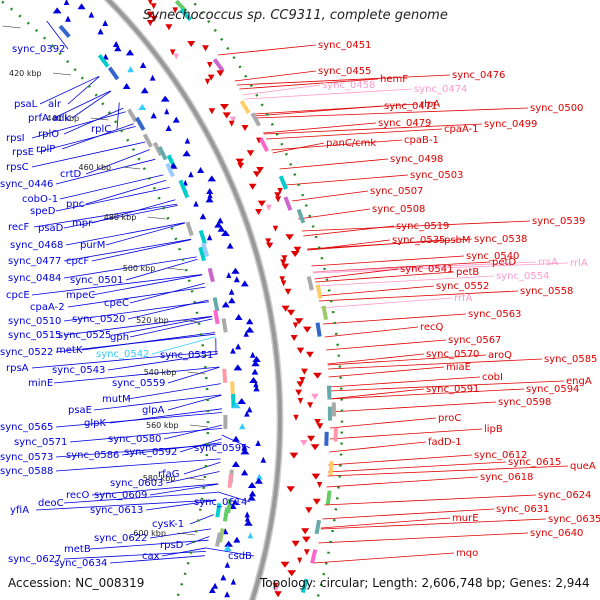  Describe the element at coordinates (45, 149) in the screenshot. I see `gene-label-left: rplP` at that location.